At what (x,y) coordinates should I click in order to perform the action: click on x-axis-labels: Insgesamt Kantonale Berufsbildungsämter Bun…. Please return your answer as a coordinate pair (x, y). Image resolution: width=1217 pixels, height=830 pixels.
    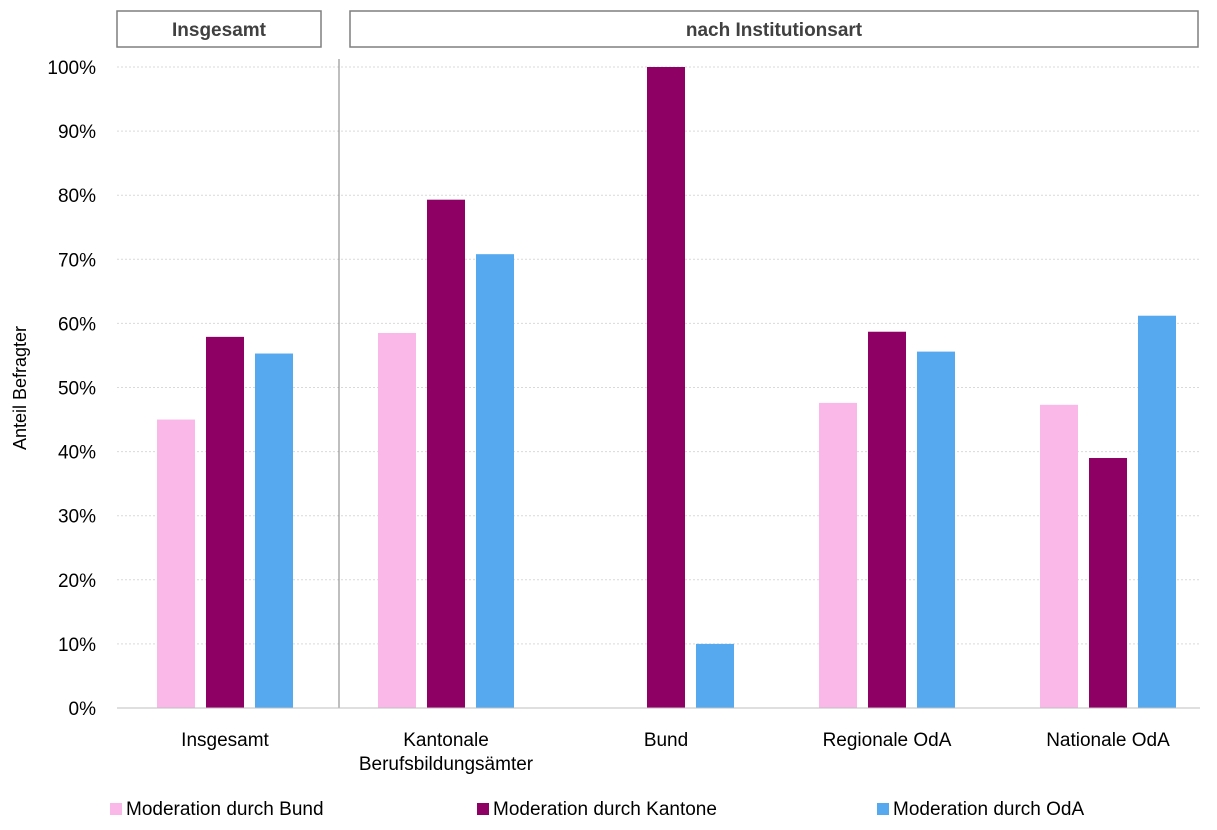
    Looking at the image, I should click on (675, 752).